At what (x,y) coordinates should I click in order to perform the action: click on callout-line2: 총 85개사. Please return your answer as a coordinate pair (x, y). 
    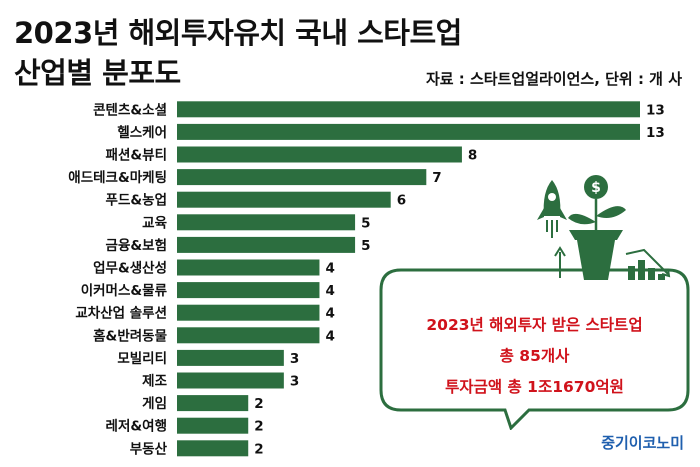
    Looking at the image, I should click on (534, 356).